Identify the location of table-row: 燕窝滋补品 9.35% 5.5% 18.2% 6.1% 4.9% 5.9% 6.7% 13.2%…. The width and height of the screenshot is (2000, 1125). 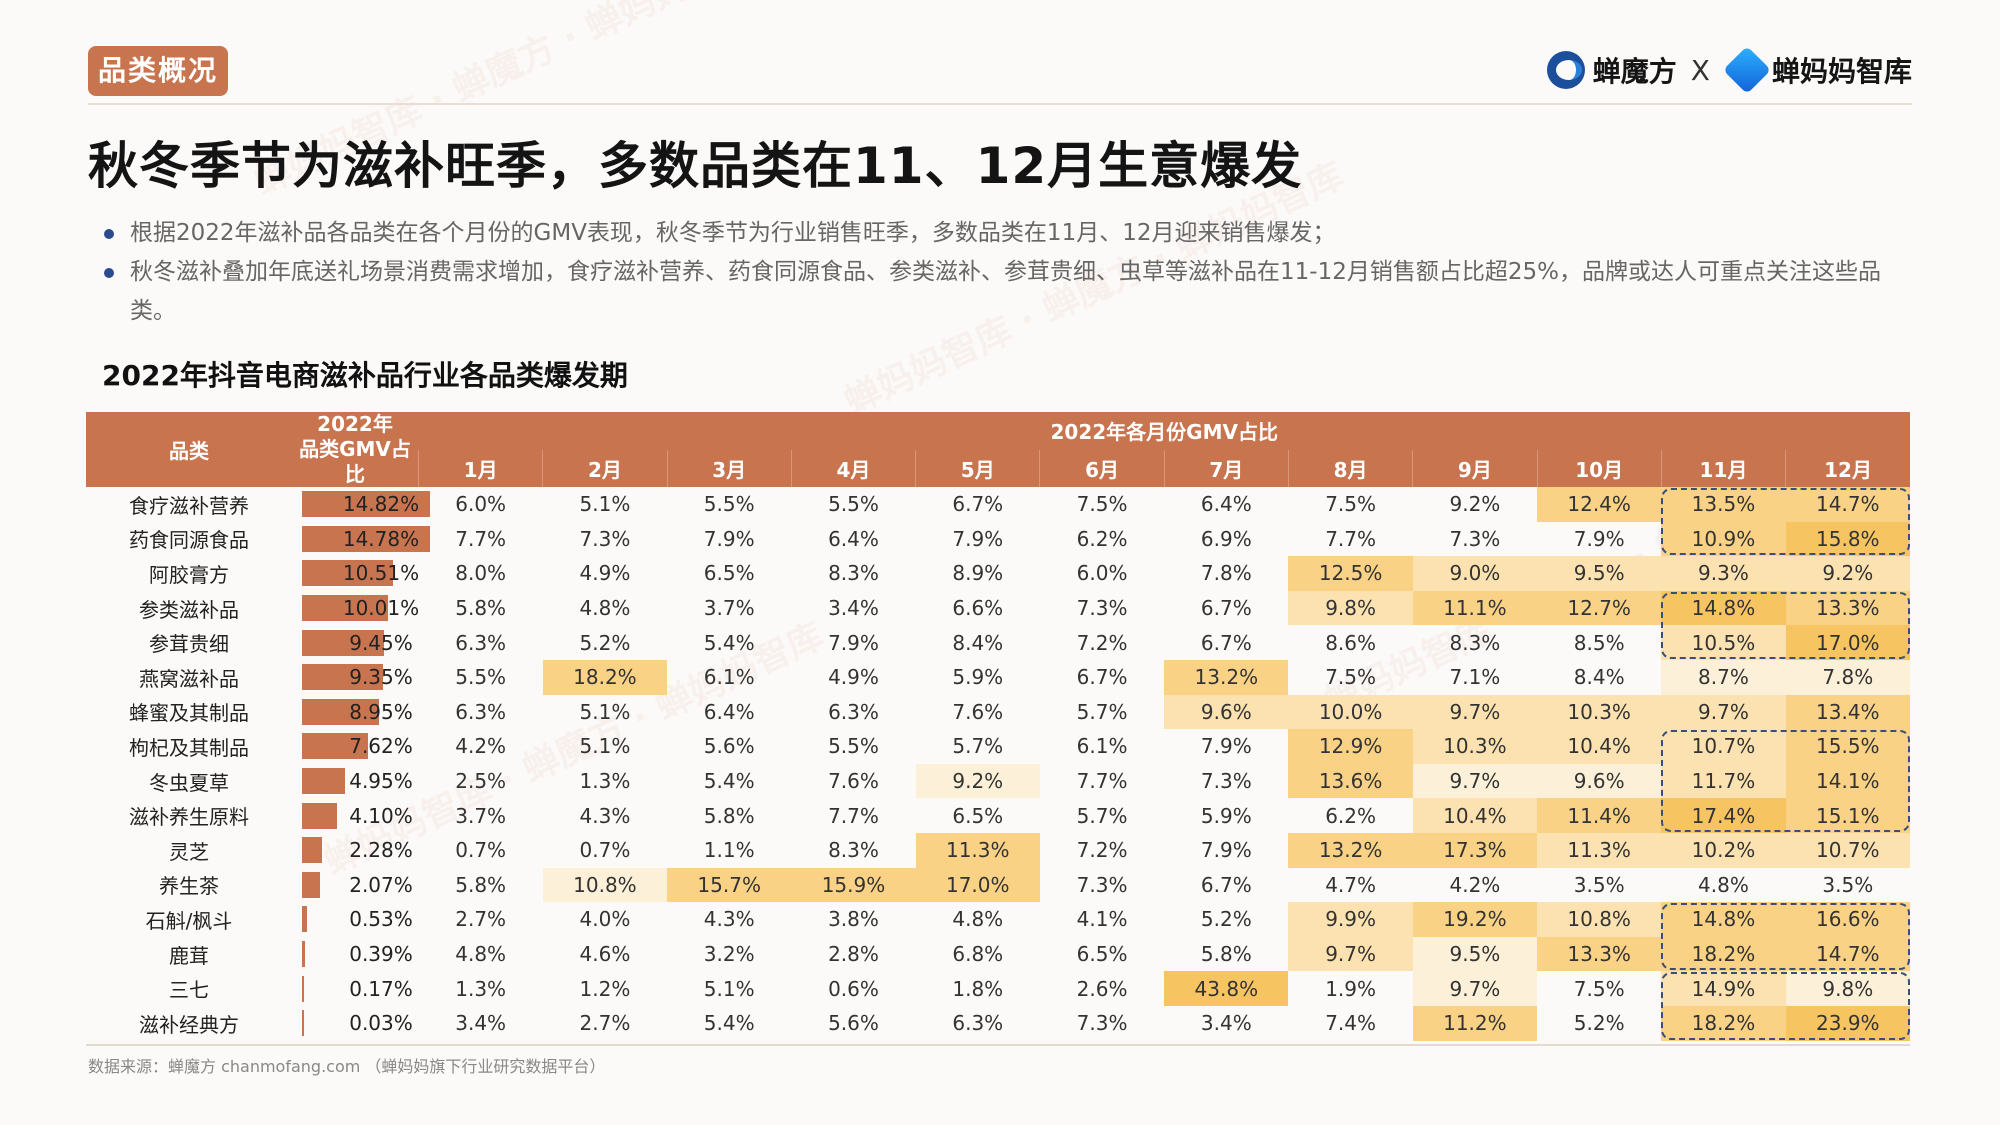
(998, 677).